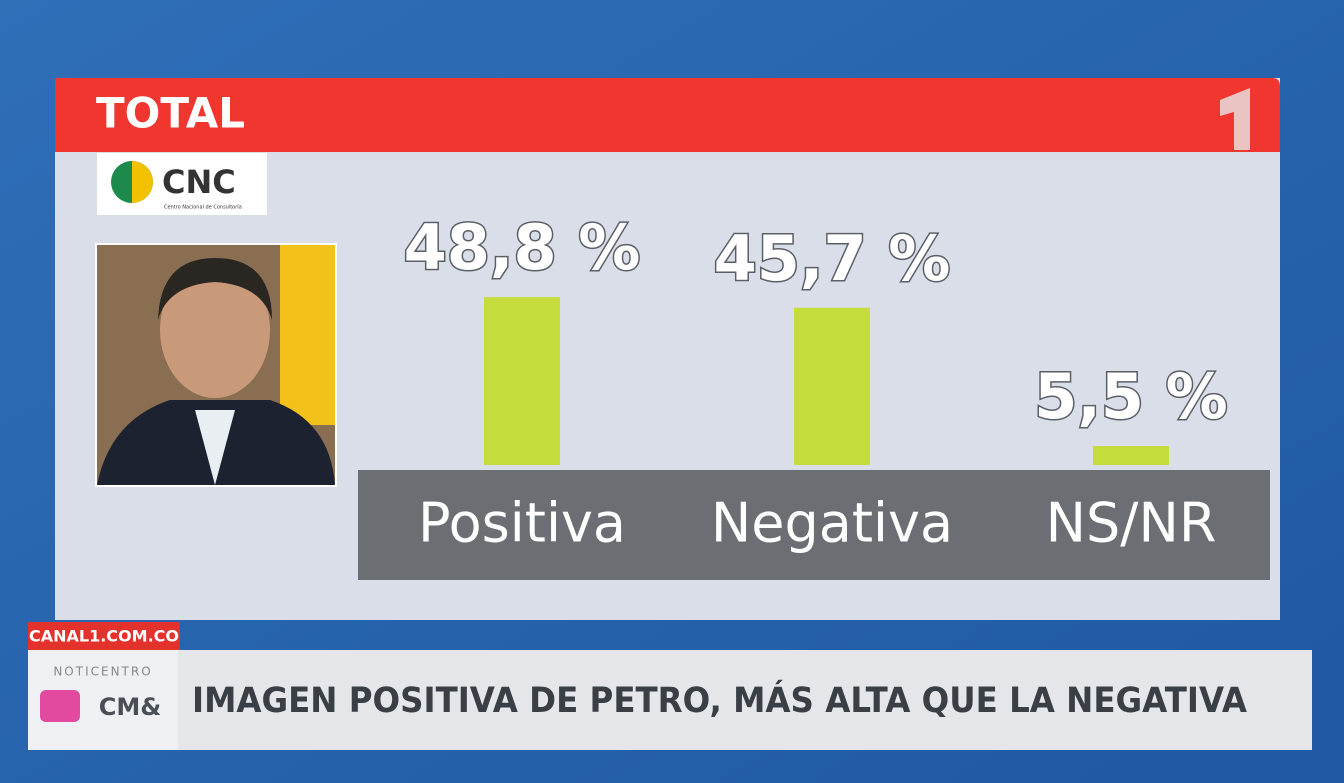  What do you see at coordinates (170, 113) in the screenshot?
I see `chart-title: TOTAL` at bounding box center [170, 113].